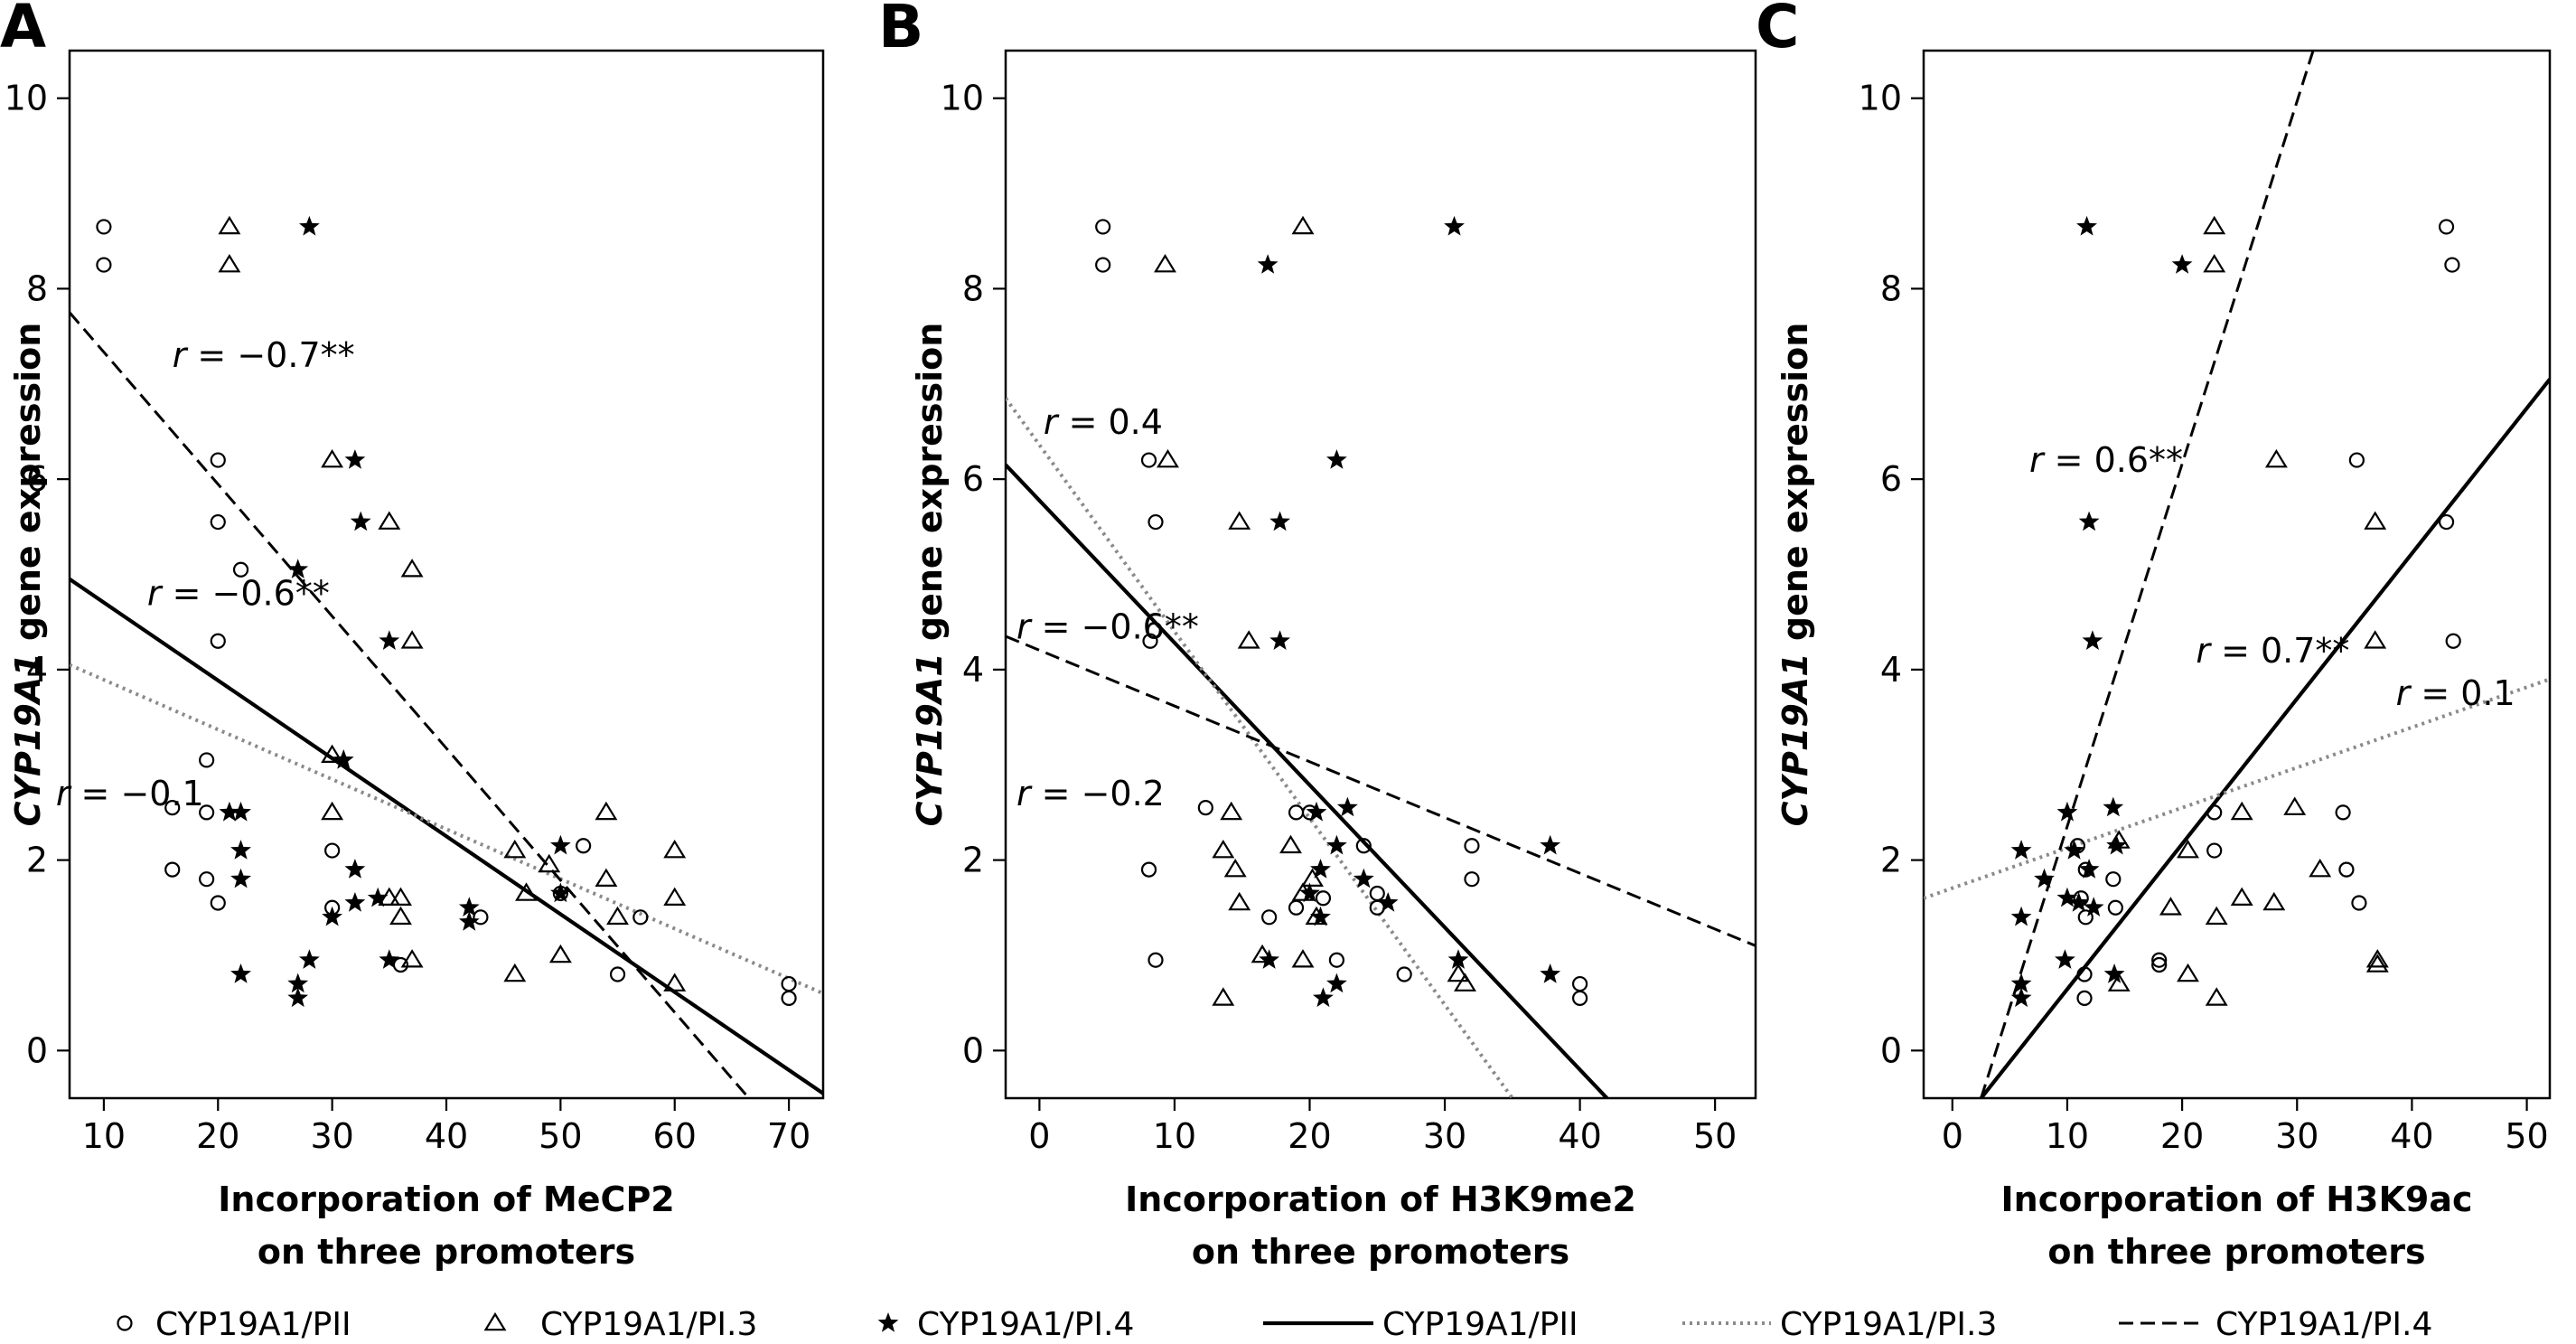  Describe the element at coordinates (1174, 1136) in the screenshot. I see `x-tick-label: 10` at that location.